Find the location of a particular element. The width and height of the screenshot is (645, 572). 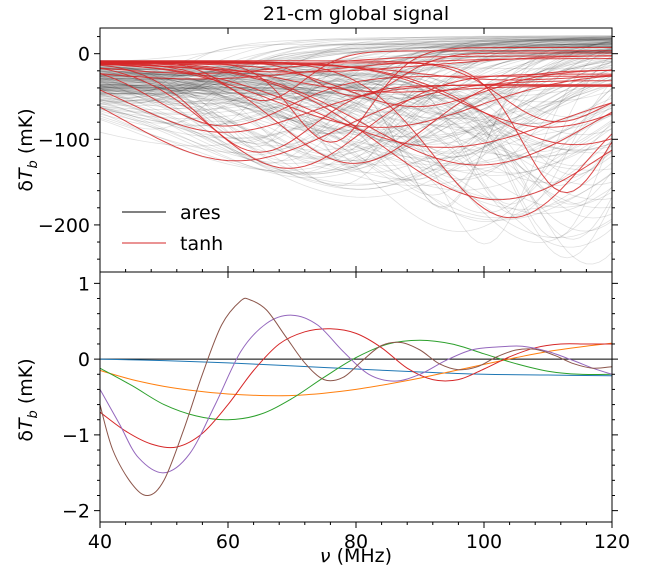

legend-label-tanh: tanh is located at coordinates (201, 244).